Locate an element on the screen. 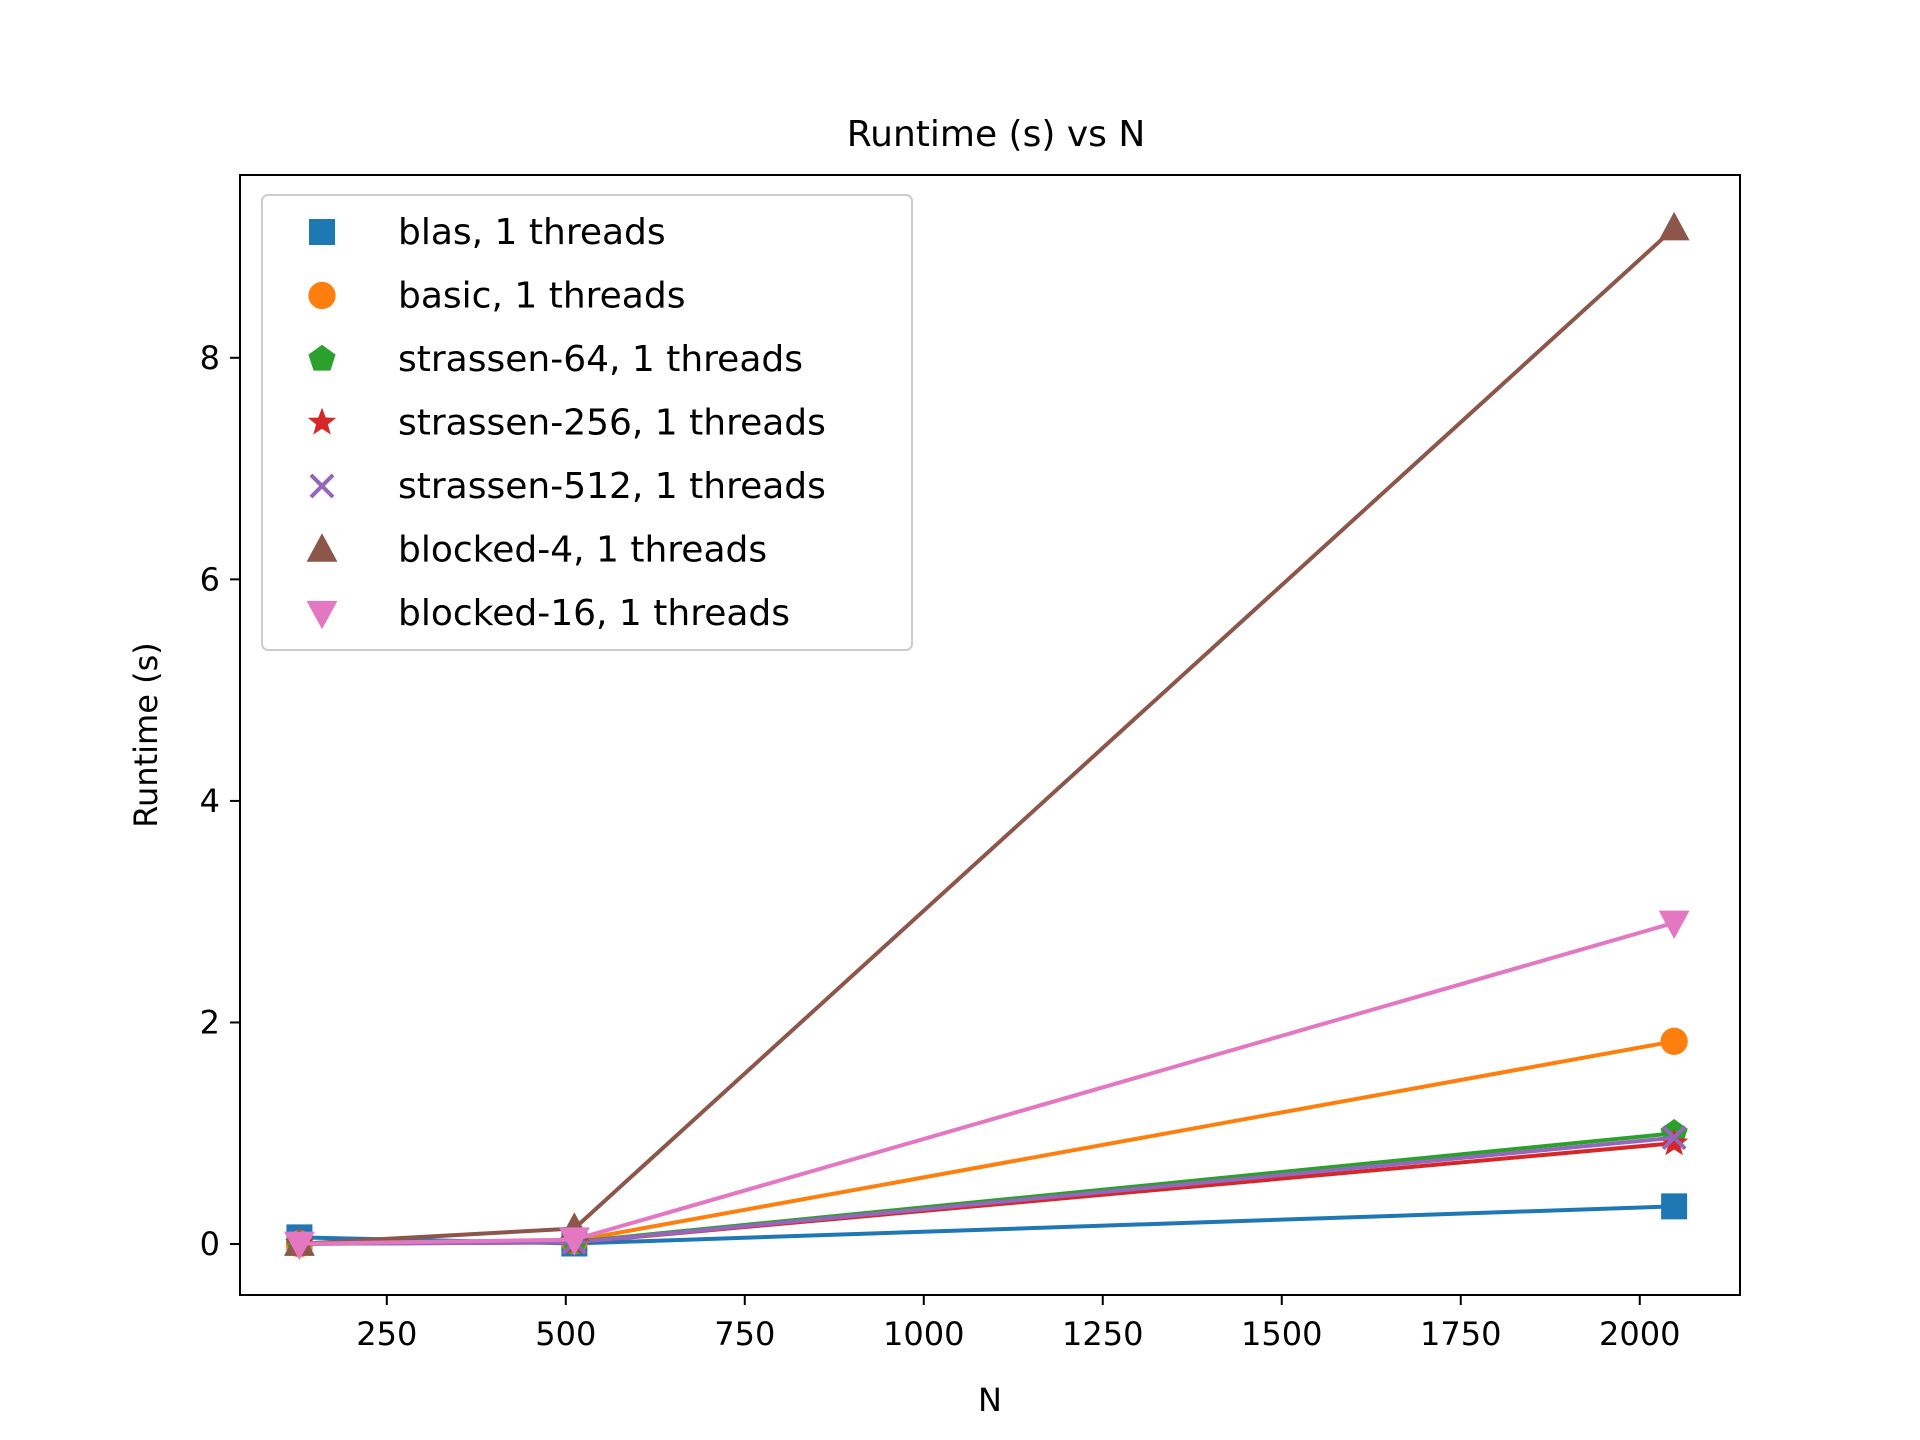 The image size is (1920, 1440). legend-item: blocked-4, 1 threads is located at coordinates (536, 550).